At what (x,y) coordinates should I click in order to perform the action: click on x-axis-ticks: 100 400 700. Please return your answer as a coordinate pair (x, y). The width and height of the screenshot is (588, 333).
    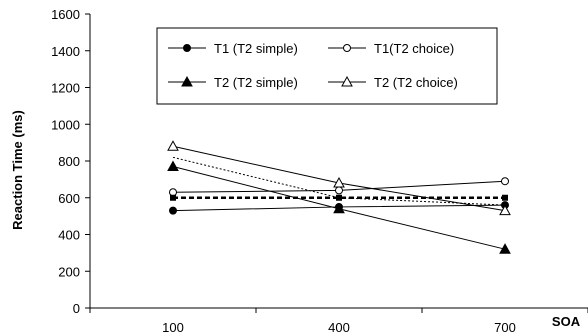
    Looking at the image, I should click on (338, 320).